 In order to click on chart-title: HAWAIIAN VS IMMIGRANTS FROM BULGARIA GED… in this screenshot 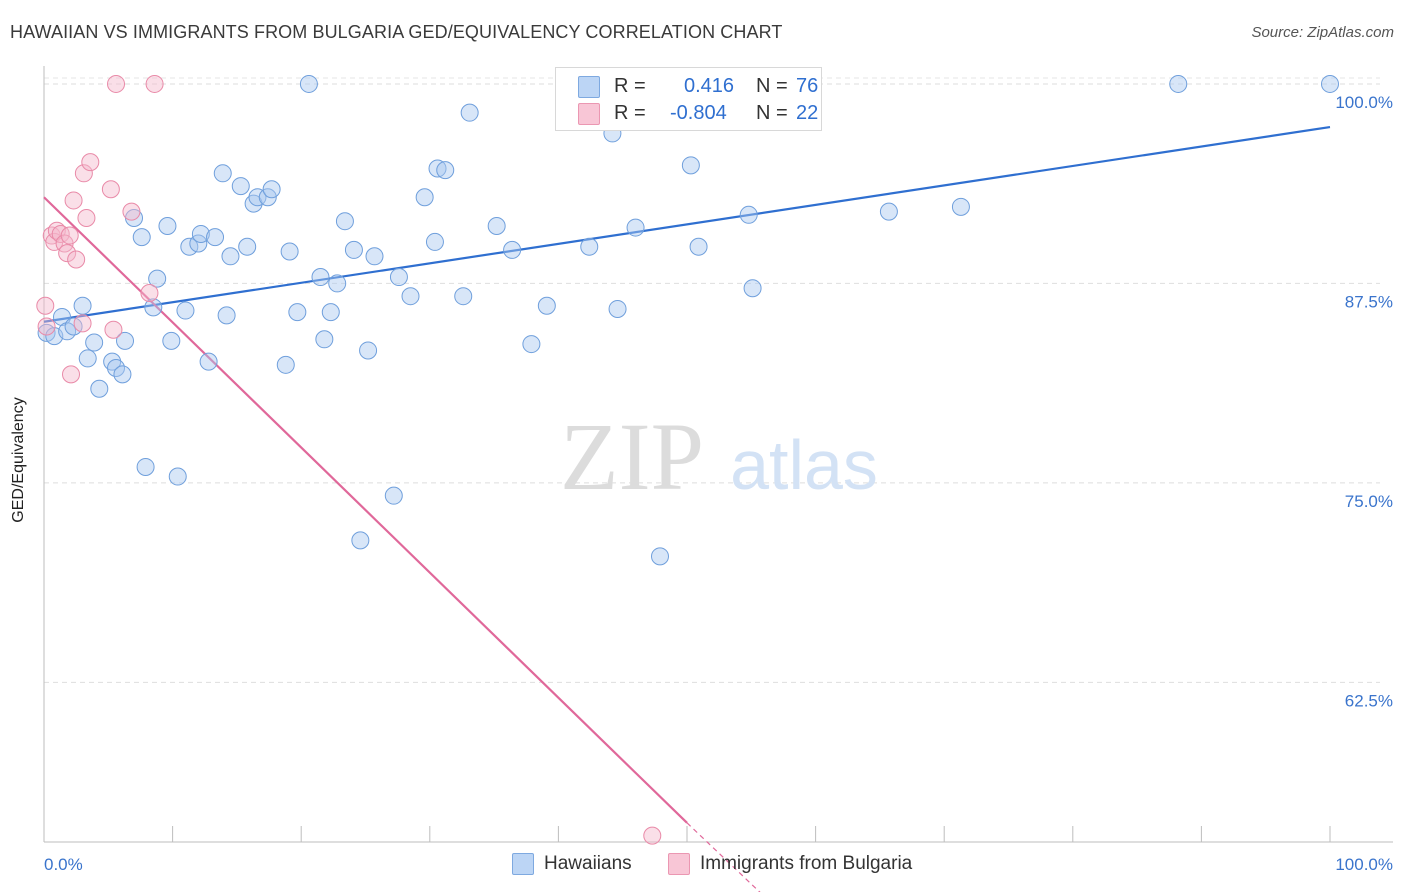, I will do `click(396, 32)`.